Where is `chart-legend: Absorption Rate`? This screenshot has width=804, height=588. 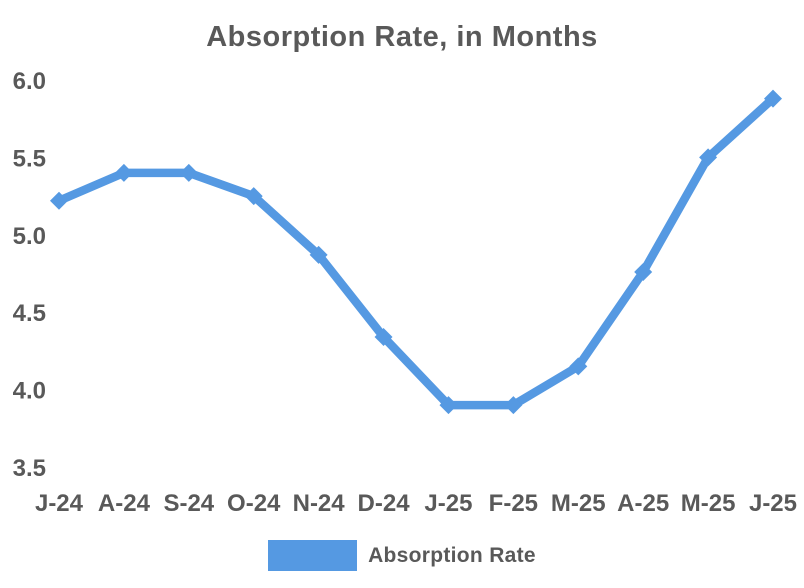
chart-legend: Absorption Rate is located at coordinates (402, 555).